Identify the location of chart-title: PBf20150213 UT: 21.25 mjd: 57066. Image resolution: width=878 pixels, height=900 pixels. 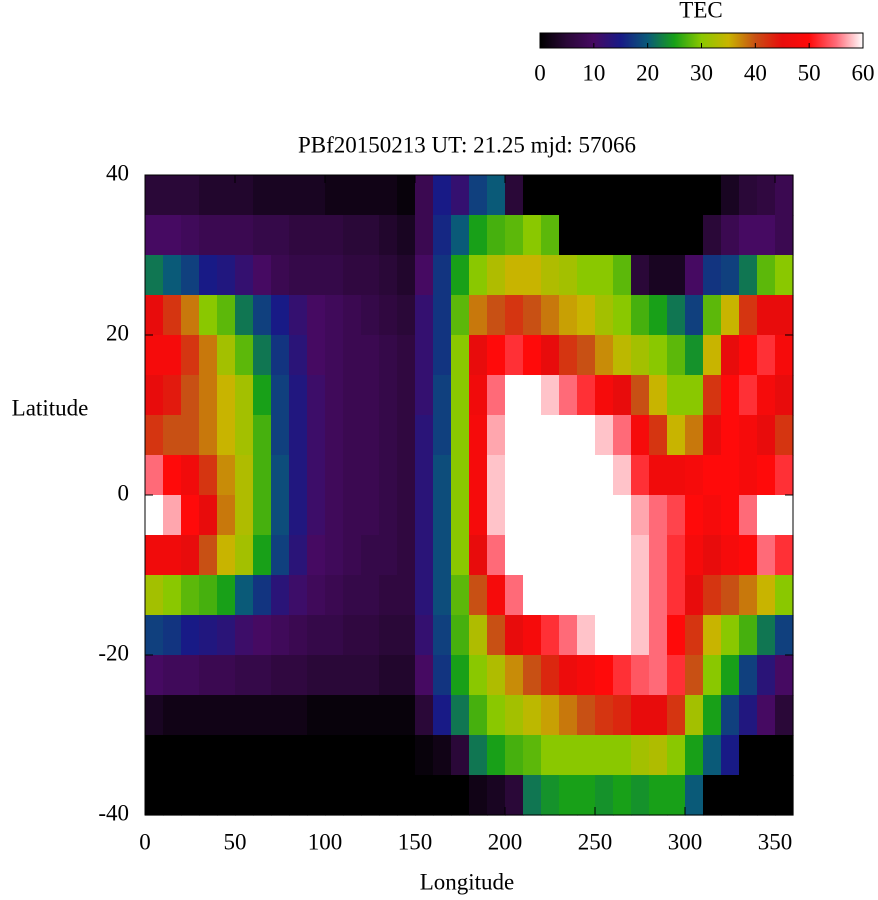
(467, 144).